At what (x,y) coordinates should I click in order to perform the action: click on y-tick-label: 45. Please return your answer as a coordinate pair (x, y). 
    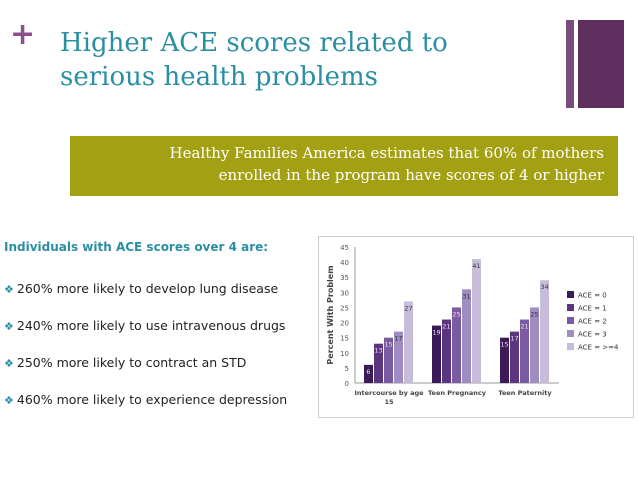
    Looking at the image, I should click on (344, 248).